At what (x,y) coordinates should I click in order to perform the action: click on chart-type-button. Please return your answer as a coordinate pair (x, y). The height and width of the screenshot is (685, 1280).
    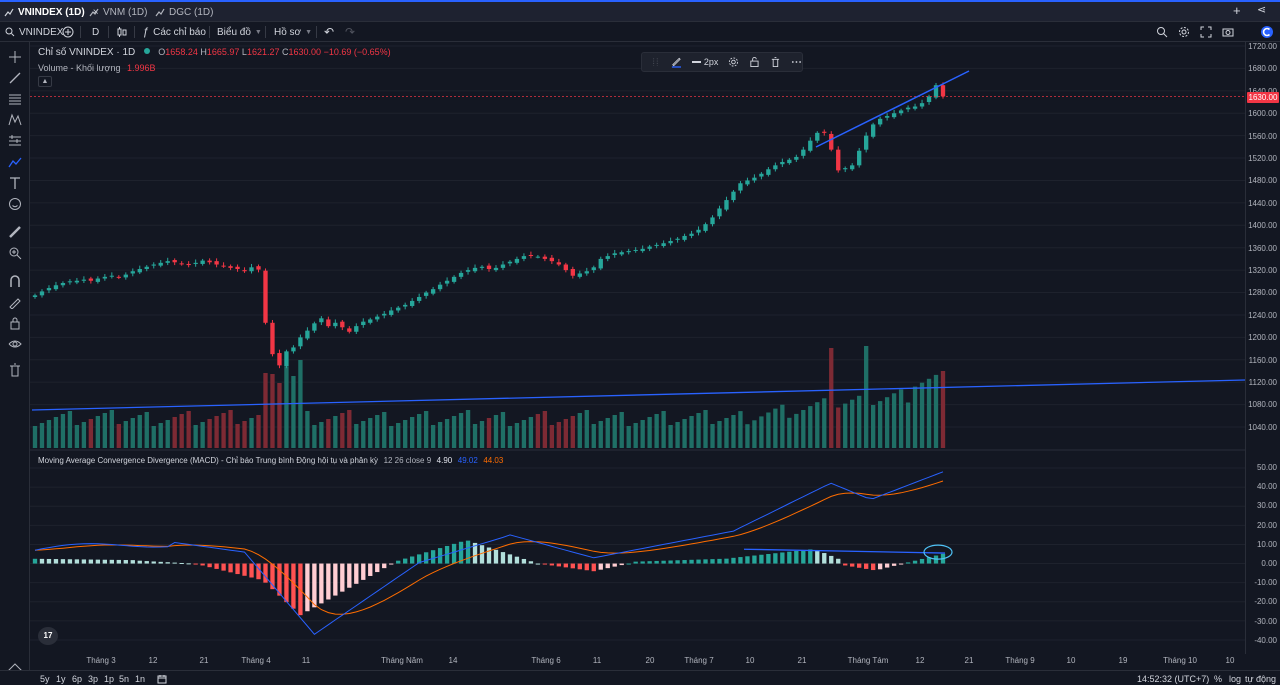
    Looking at the image, I should click on (122, 32).